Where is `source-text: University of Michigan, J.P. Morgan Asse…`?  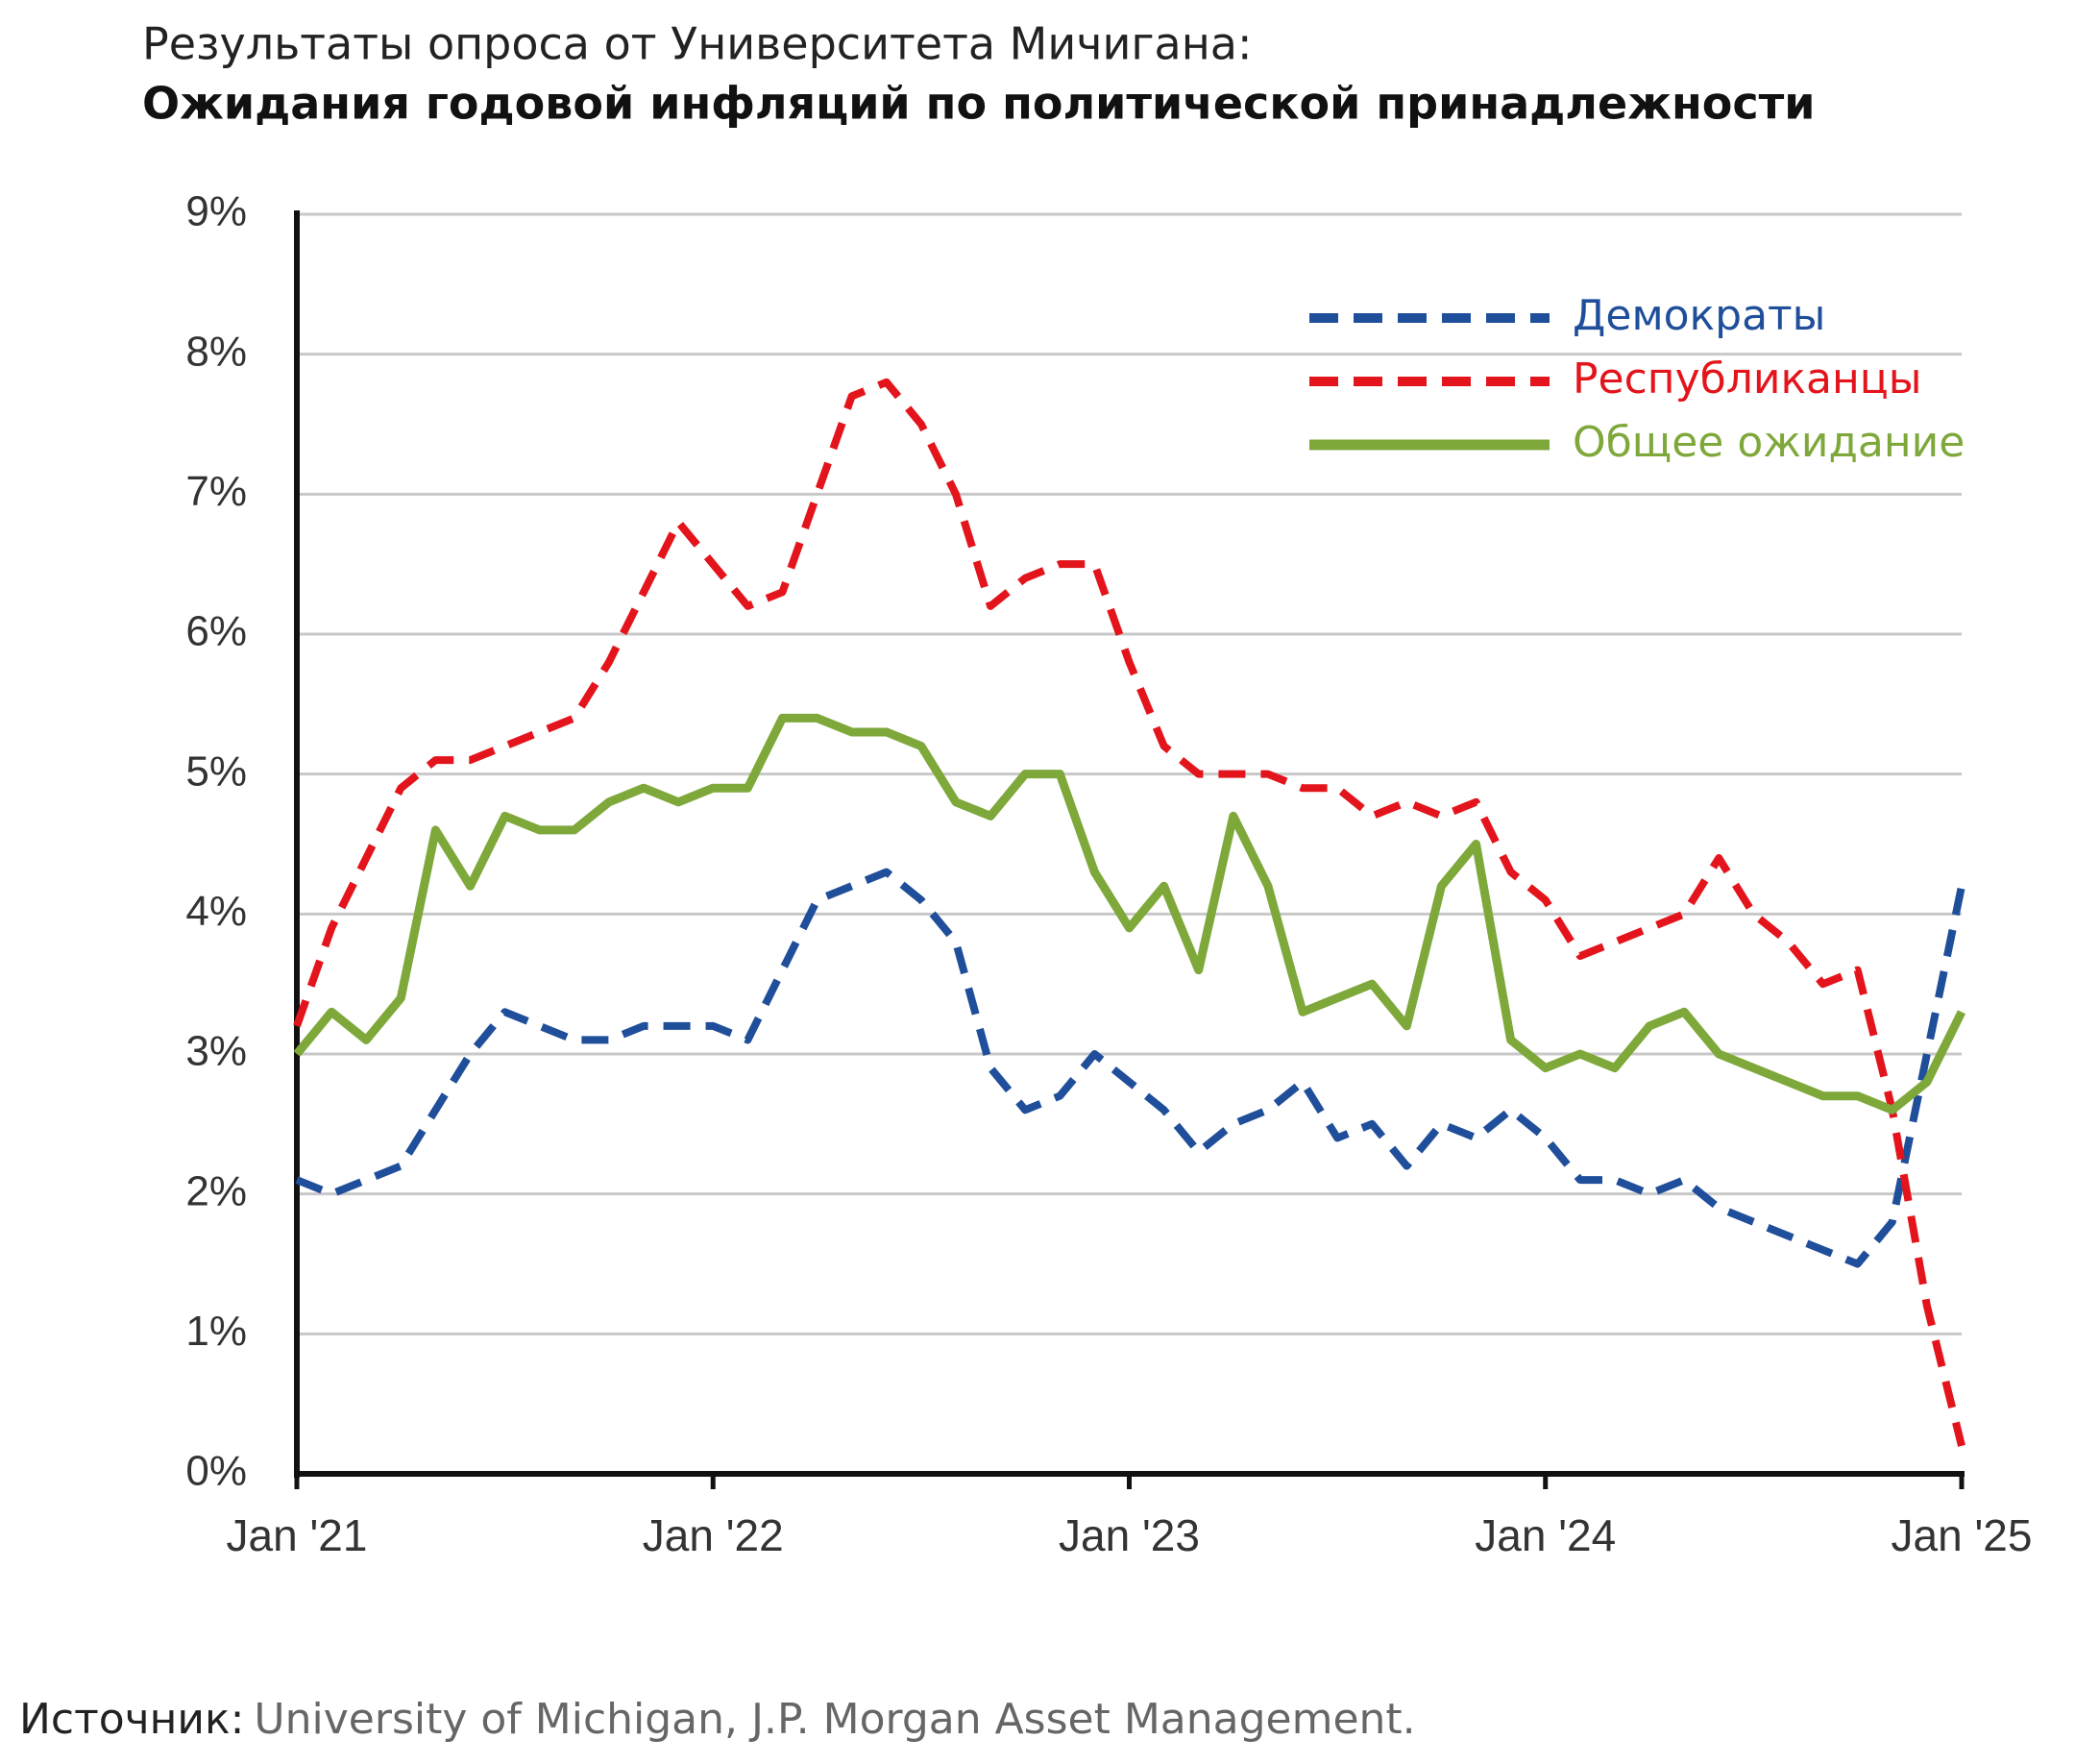 source-text: University of Michigan, J.P. Morgan Asse… is located at coordinates (834, 1720).